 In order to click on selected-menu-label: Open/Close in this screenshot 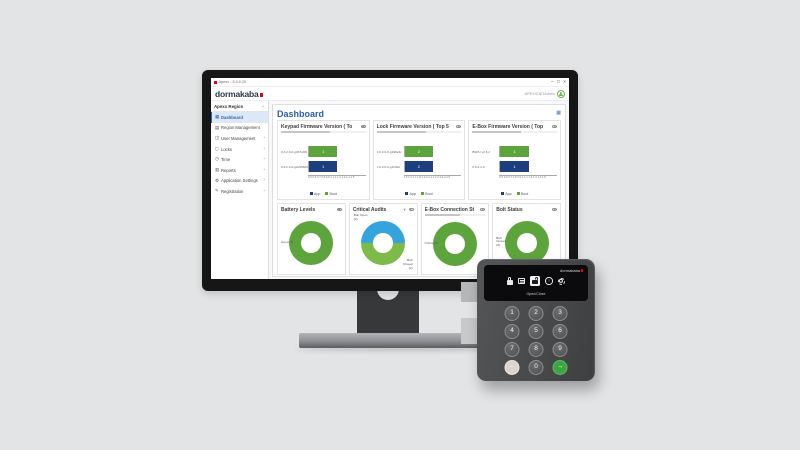, I will do `click(536, 294)`.